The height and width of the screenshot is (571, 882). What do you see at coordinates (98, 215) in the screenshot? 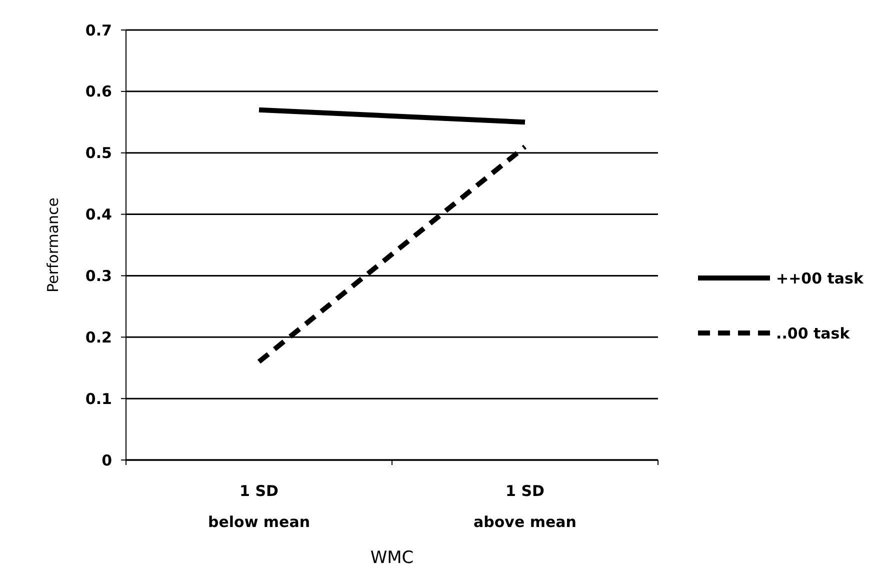
I see `y-tick-label: 0.4` at bounding box center [98, 215].